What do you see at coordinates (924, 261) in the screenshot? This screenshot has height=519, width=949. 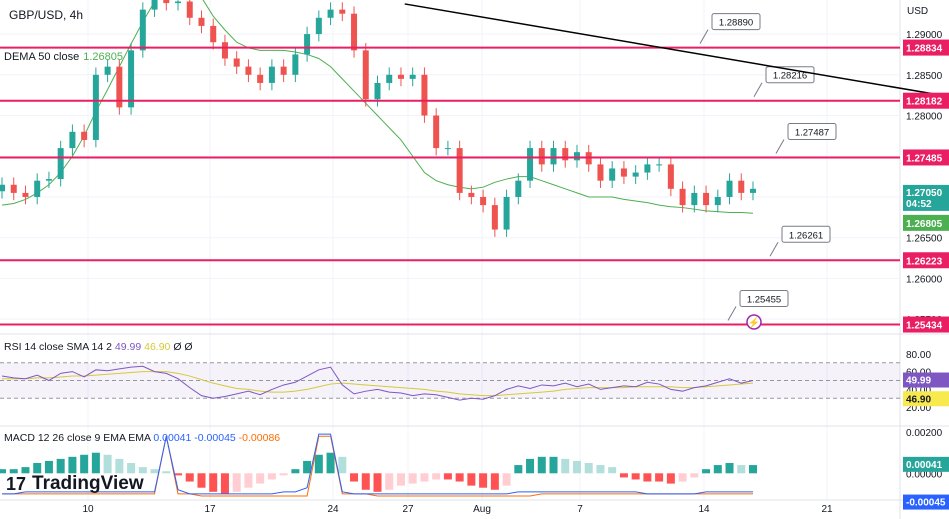 I see `level-price-tag-text: 1.26223` at bounding box center [924, 261].